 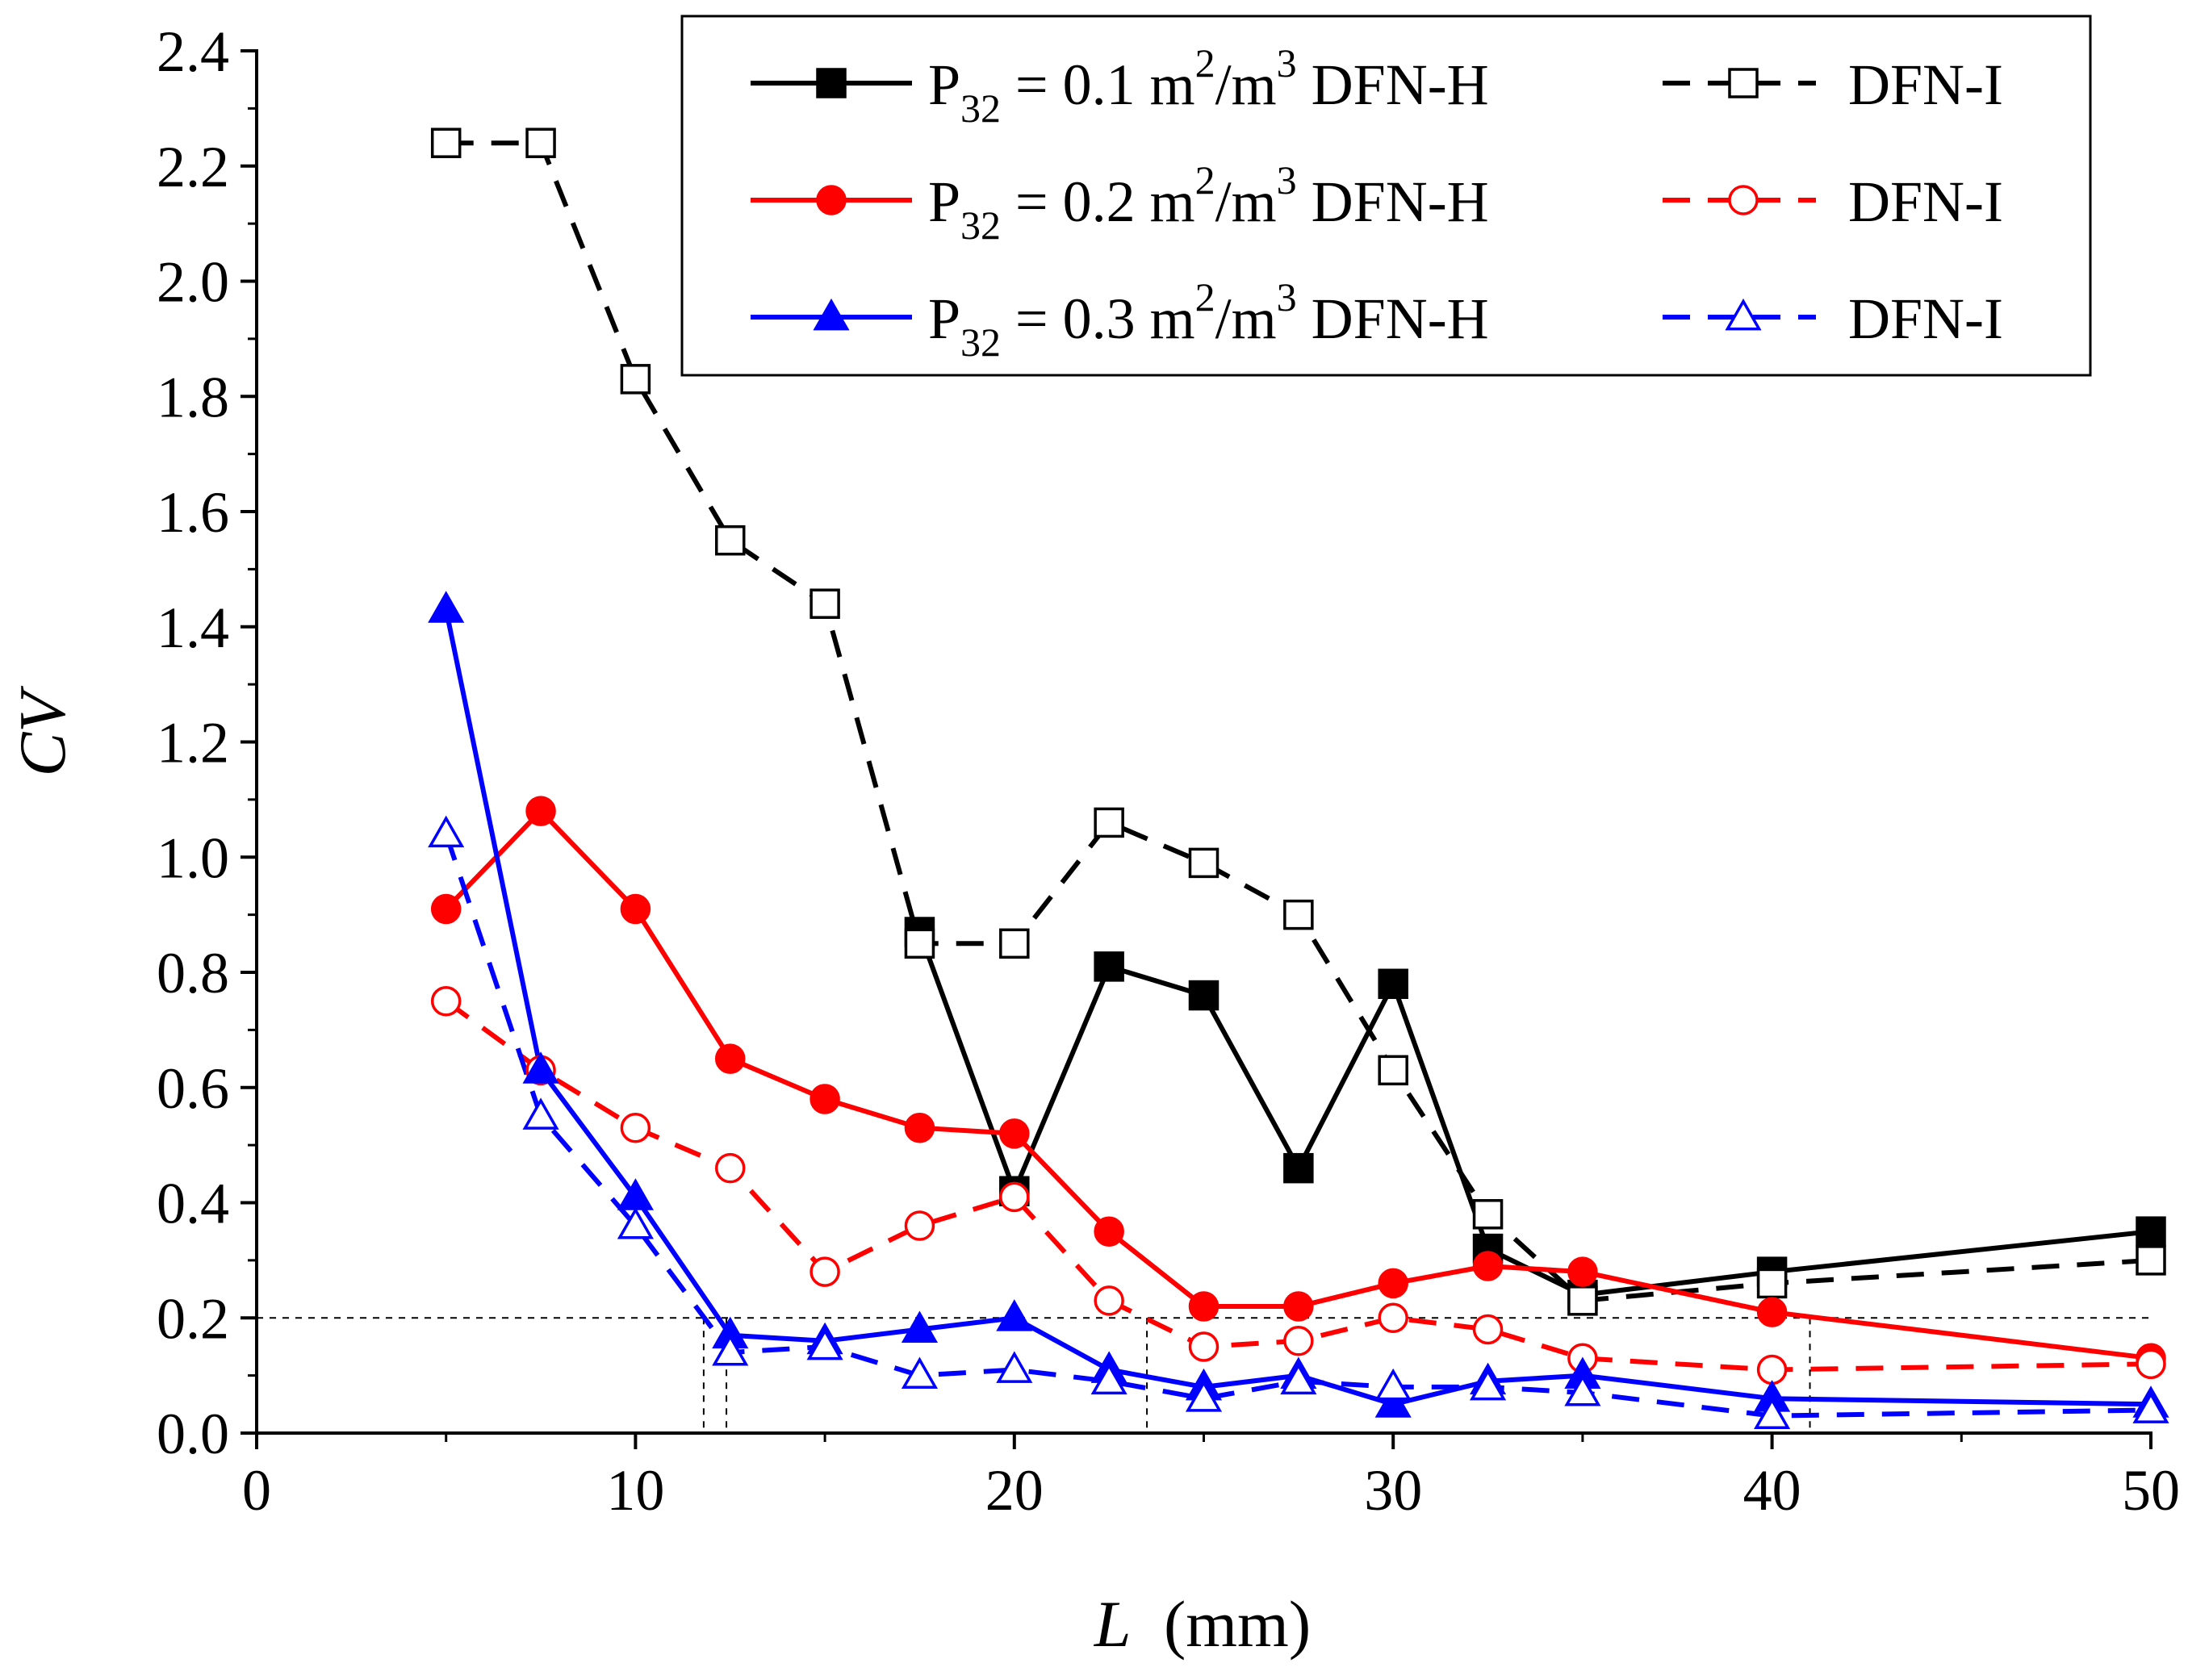 I want to click on legend-label-0-sup1: 2, so click(x=1205, y=63).